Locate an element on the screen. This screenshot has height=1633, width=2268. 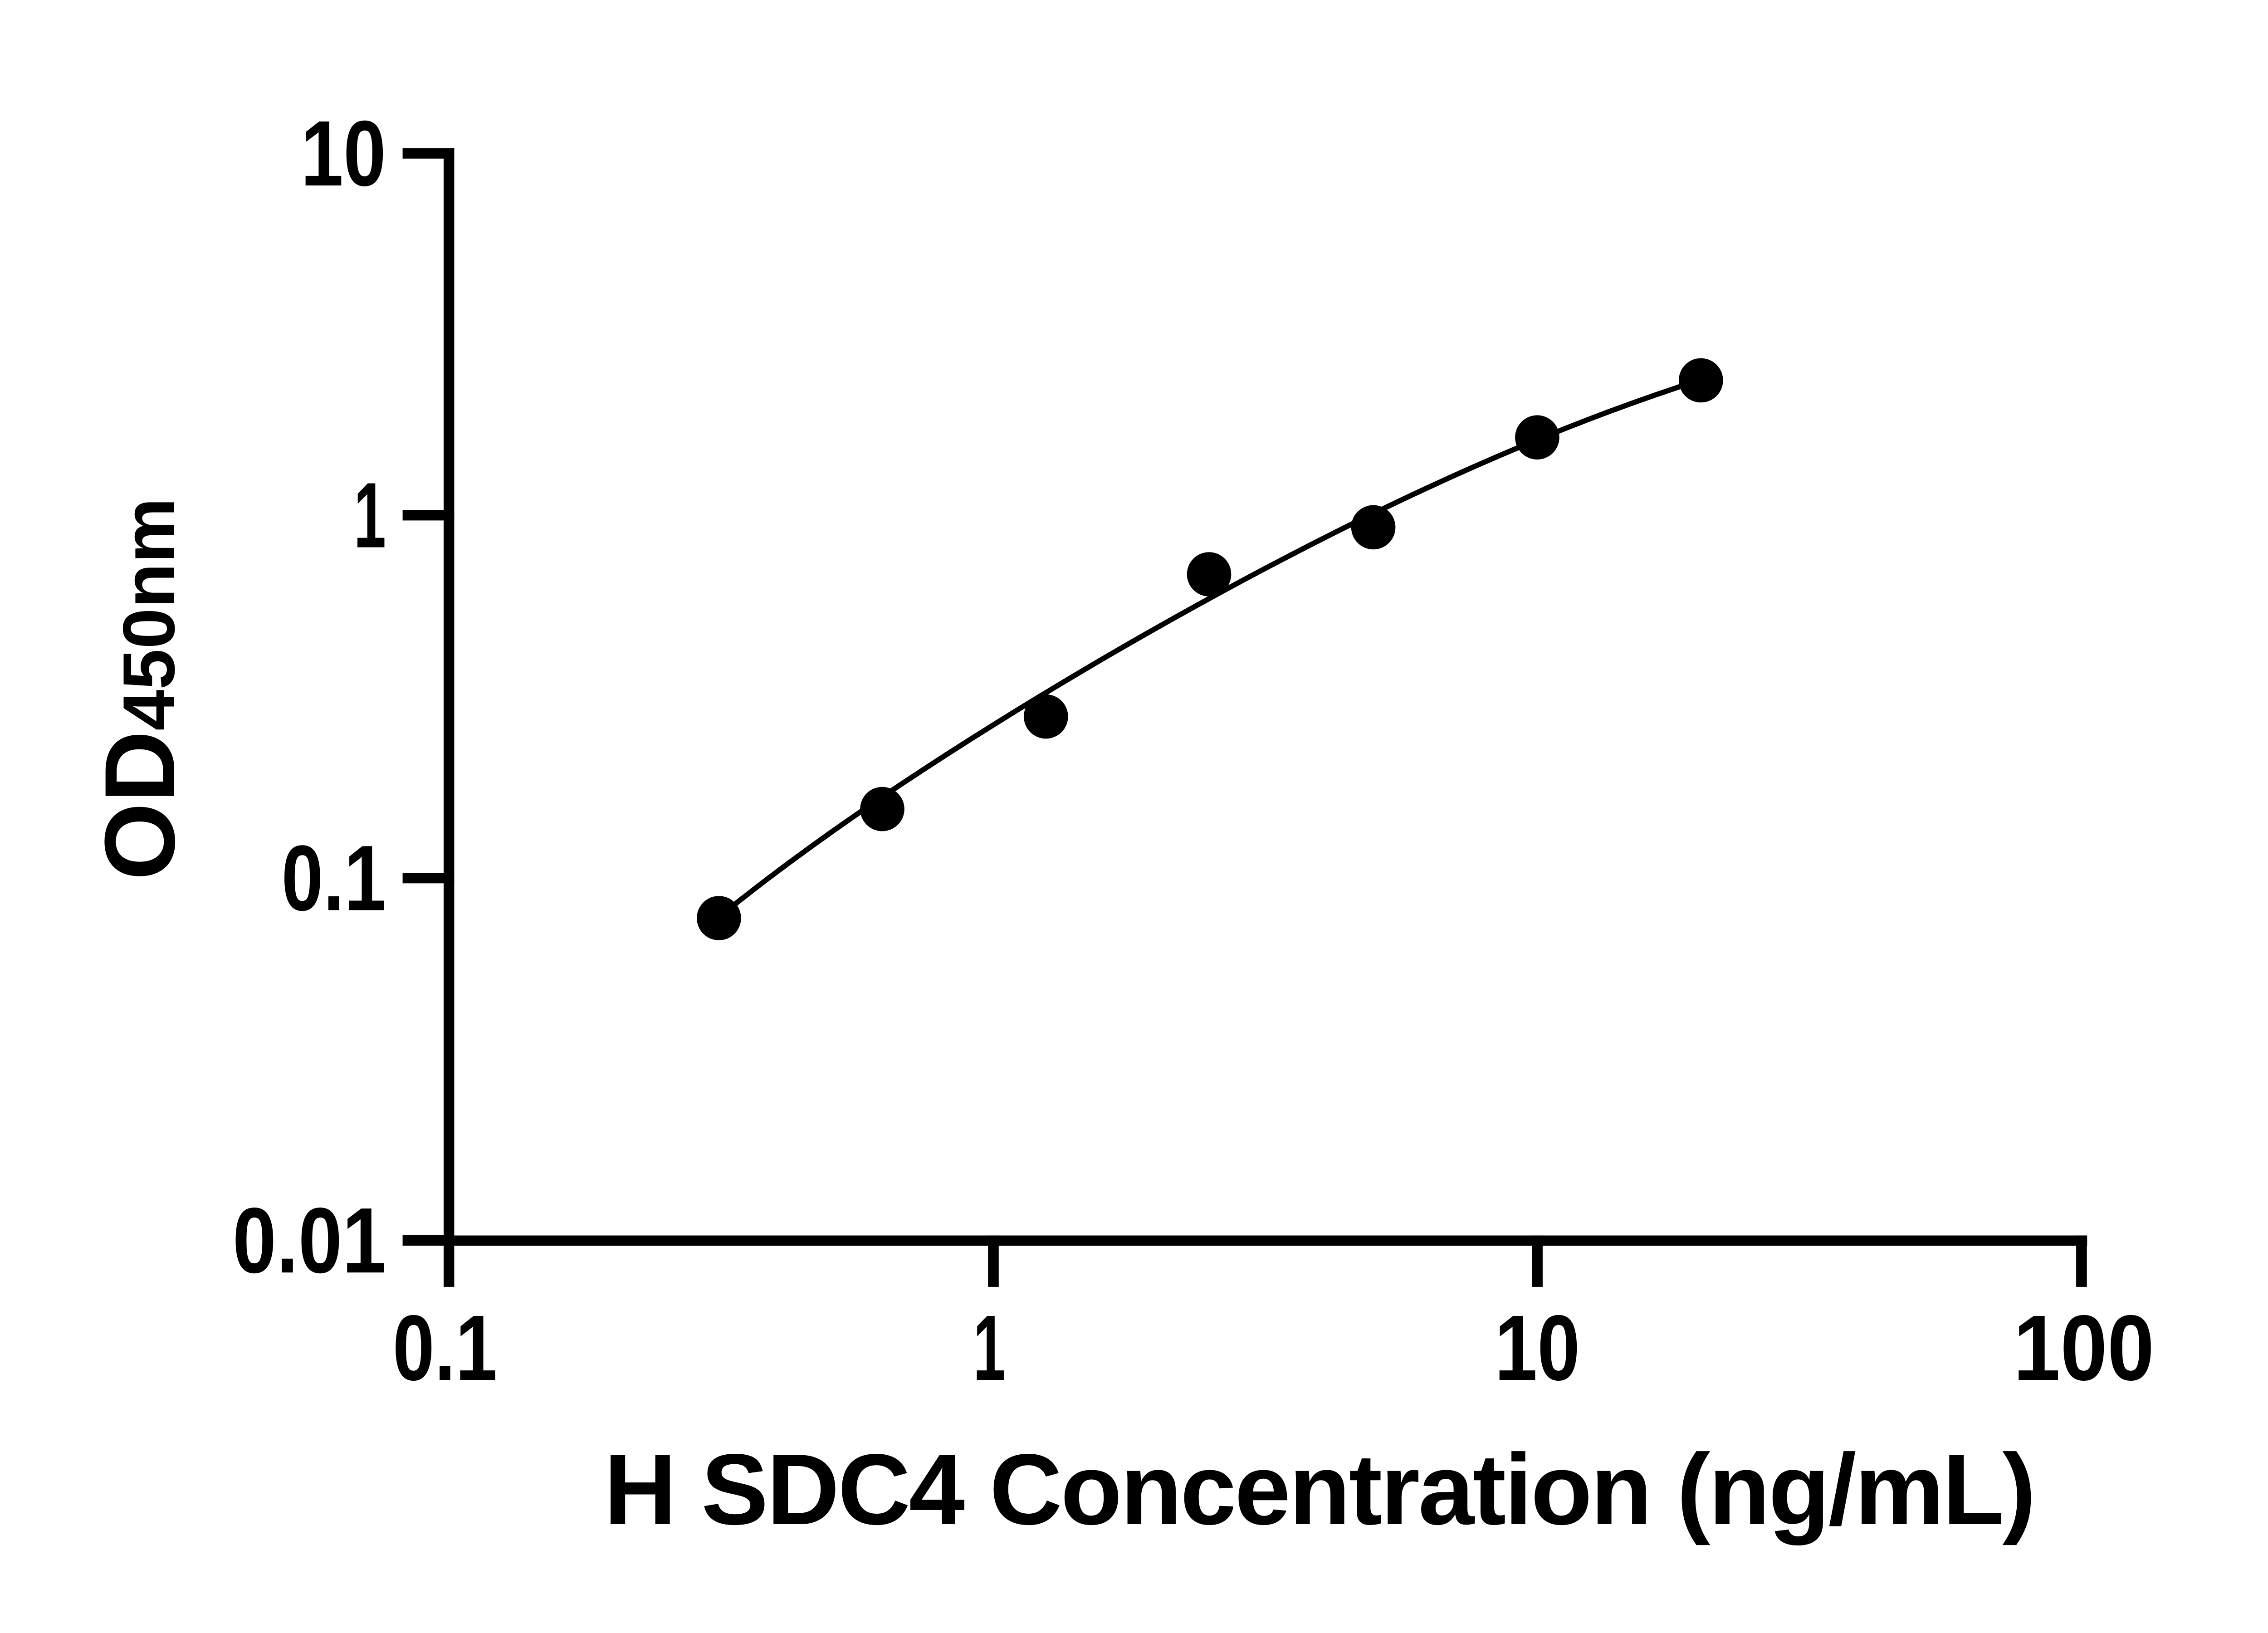
svg-text: H SDC4 Concentration (ng/mL) is located at coordinates (1320, 1489).